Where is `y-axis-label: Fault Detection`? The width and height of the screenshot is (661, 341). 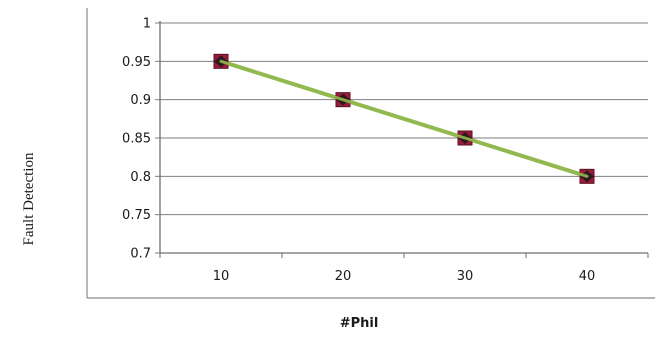
y-axis-label: Fault Detection is located at coordinates (29, 198).